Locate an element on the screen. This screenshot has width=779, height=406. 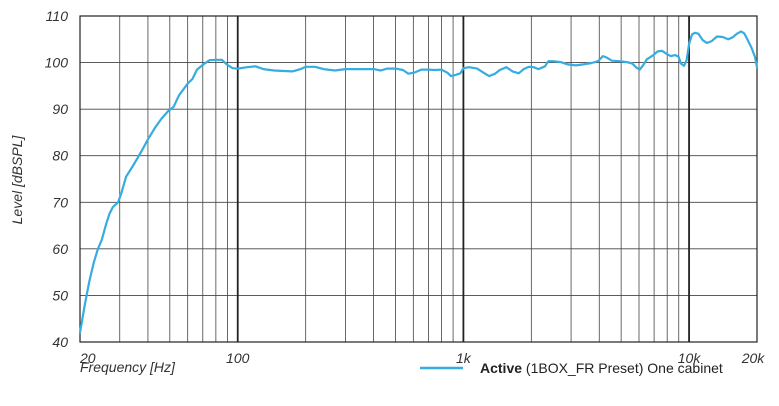
x-tick-label: 10k is located at coordinates (690, 358).